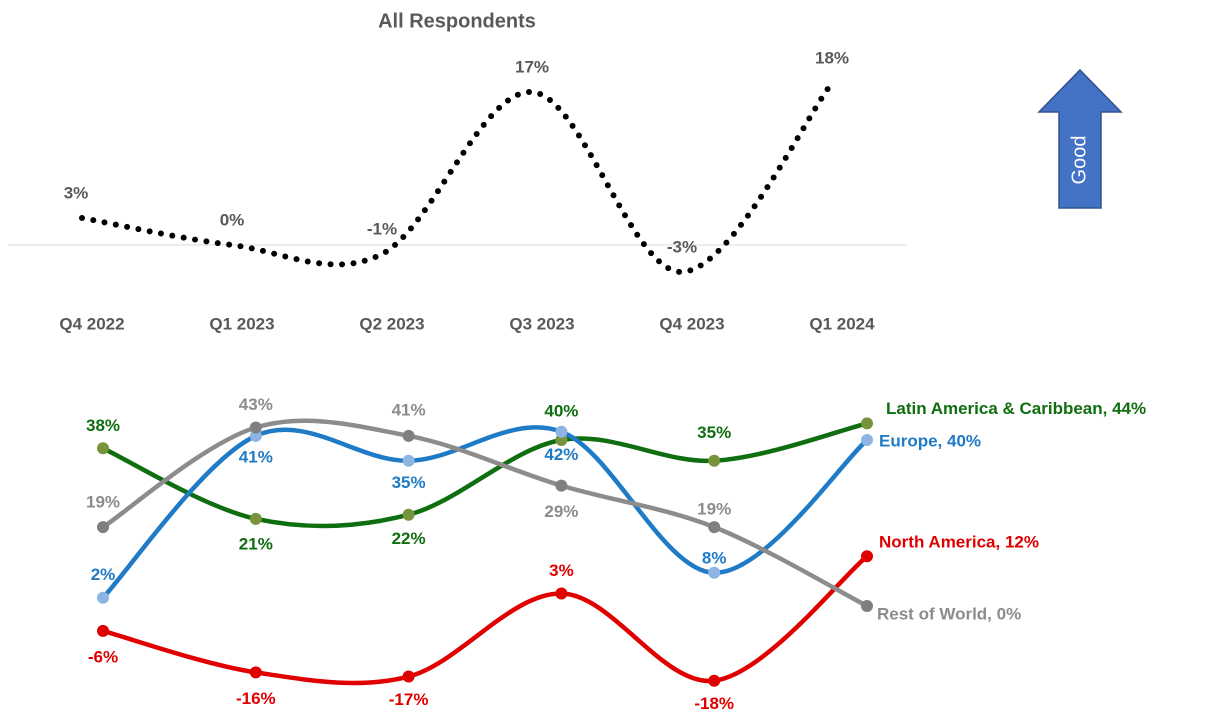 The width and height of the screenshot is (1210, 714). I want to click on data-label: -3%, so click(682, 246).